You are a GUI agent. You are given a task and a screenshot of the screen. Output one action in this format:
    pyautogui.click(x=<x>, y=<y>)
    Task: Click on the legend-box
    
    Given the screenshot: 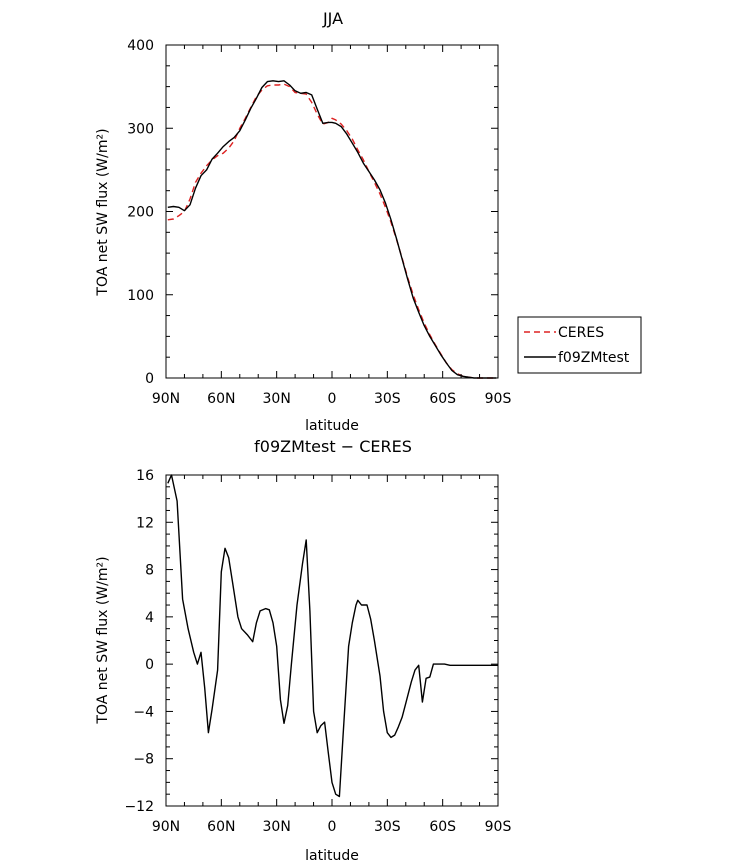 What is the action you would take?
    pyautogui.click(x=579, y=345)
    